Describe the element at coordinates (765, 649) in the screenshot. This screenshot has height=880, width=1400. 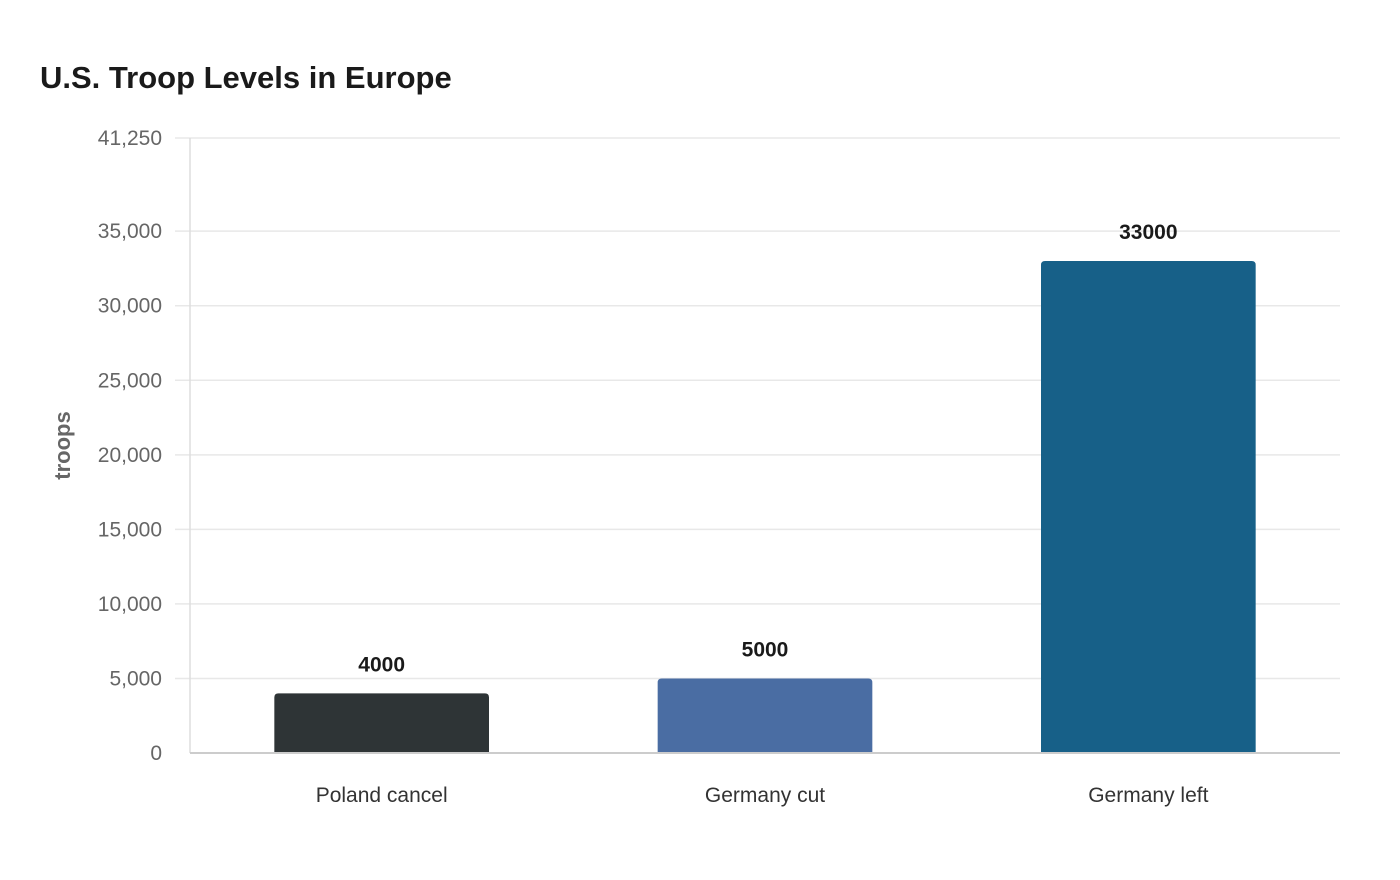
I see `bar-value-label: 5000` at that location.